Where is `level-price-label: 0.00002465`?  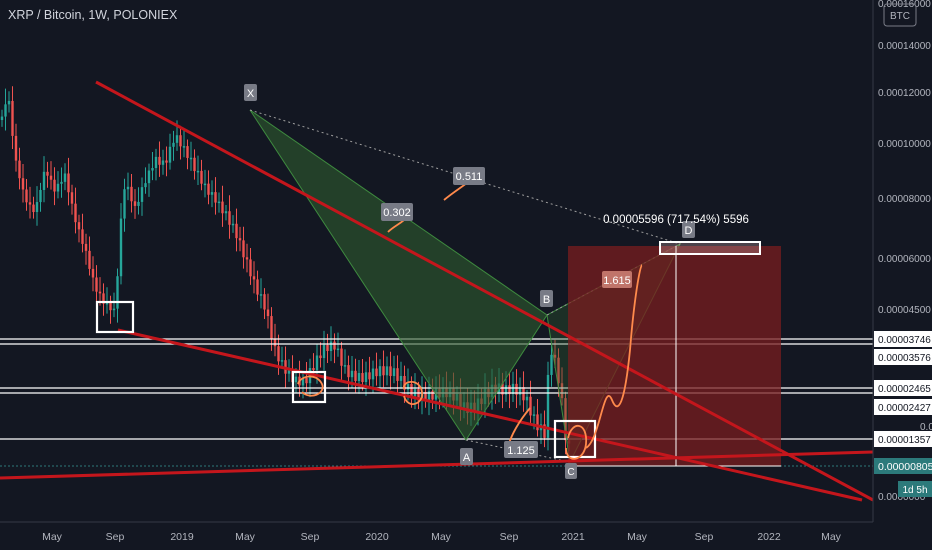
level-price-label: 0.00002465 is located at coordinates (904, 389).